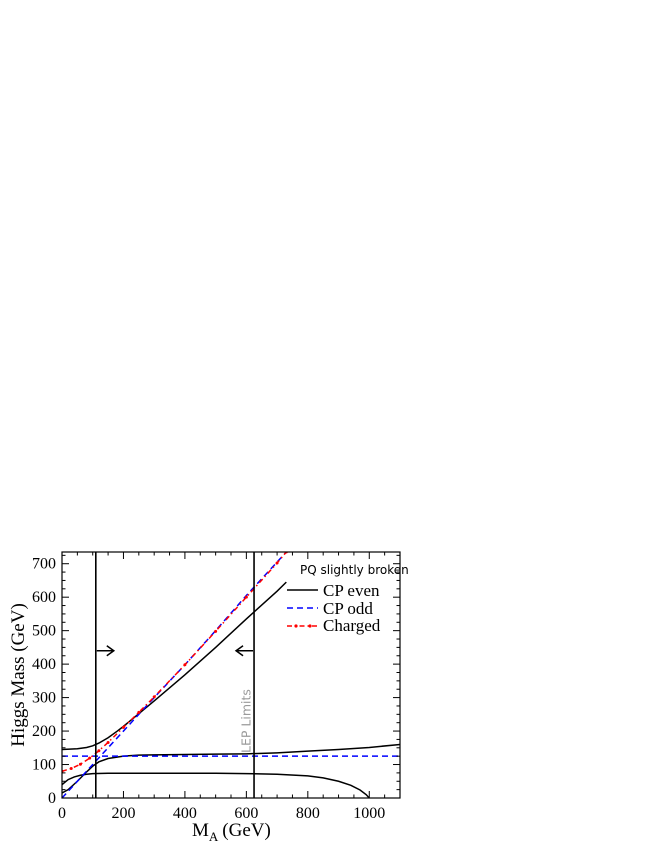 The image size is (664, 860). I want to click on x-tick-label-400: 400, so click(185, 813).